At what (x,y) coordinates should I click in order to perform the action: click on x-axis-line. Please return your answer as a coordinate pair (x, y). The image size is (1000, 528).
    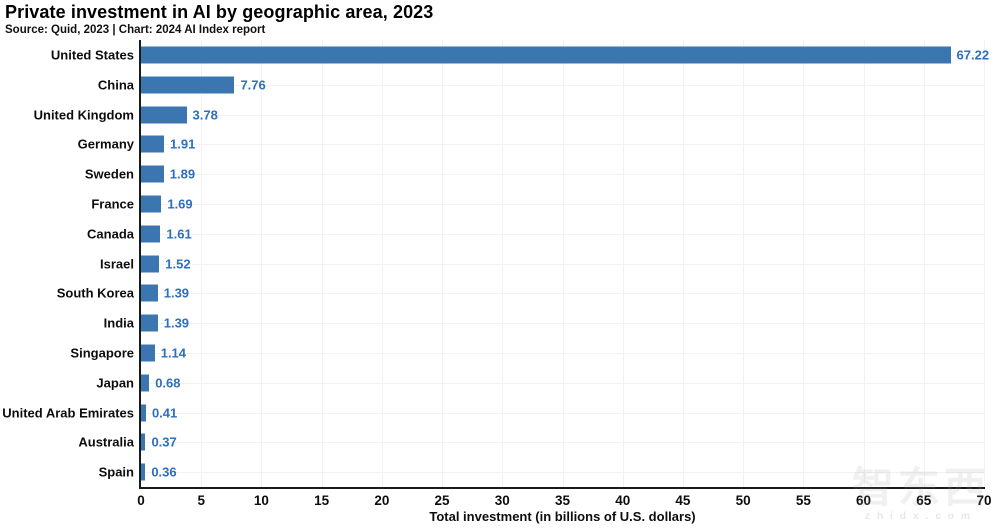
    Looking at the image, I should click on (562, 488).